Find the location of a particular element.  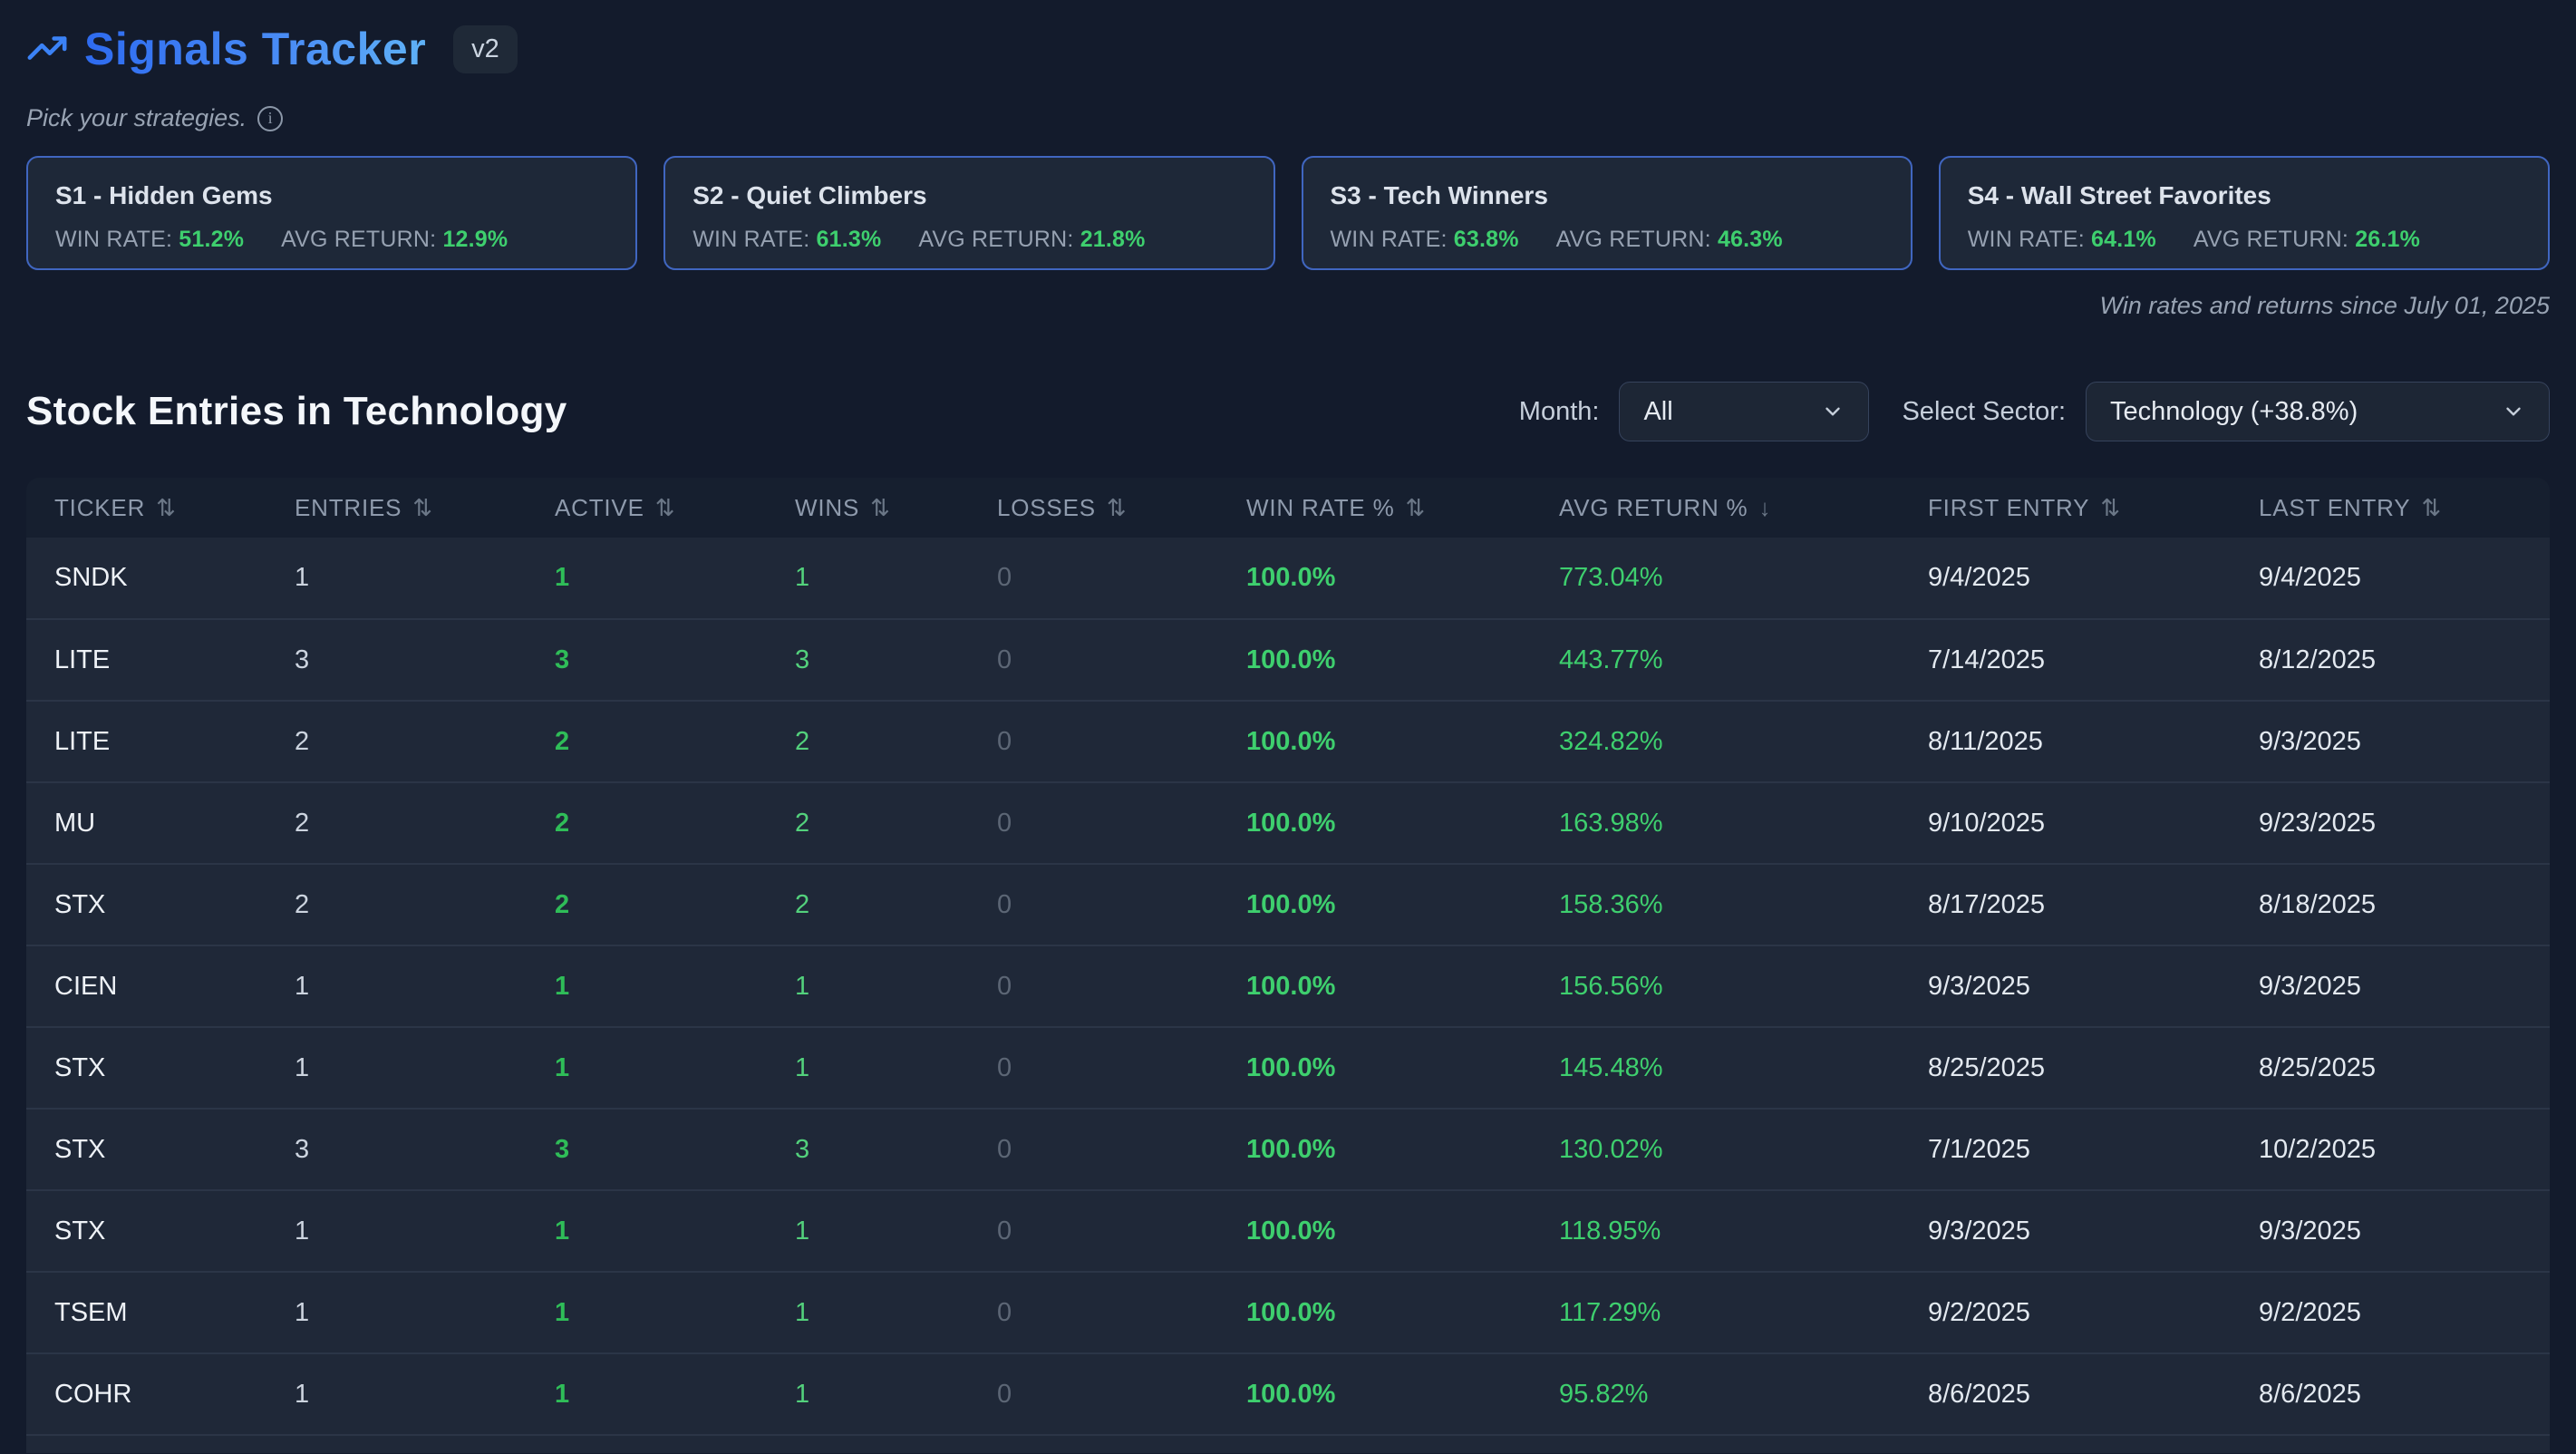

cell-last-entry: 10/2/2025 is located at coordinates (2318, 1149).